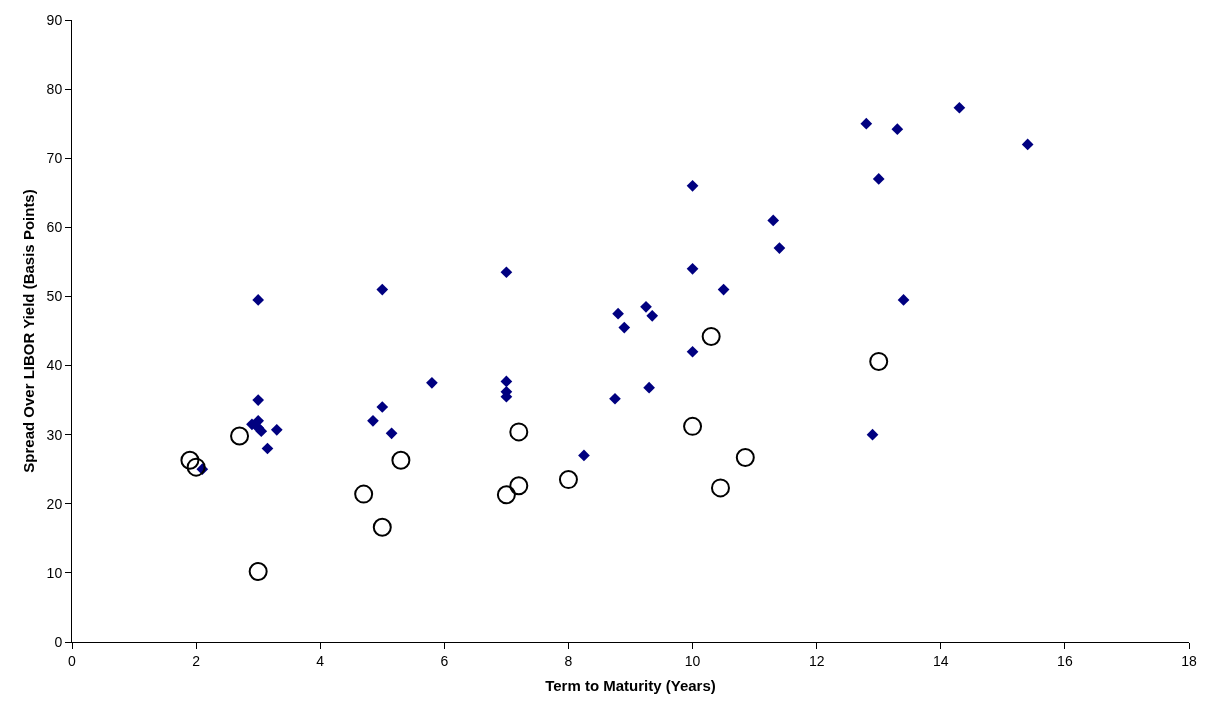 The height and width of the screenshot is (714, 1209). What do you see at coordinates (692, 660) in the screenshot?
I see `x-tick-label: 10` at bounding box center [692, 660].